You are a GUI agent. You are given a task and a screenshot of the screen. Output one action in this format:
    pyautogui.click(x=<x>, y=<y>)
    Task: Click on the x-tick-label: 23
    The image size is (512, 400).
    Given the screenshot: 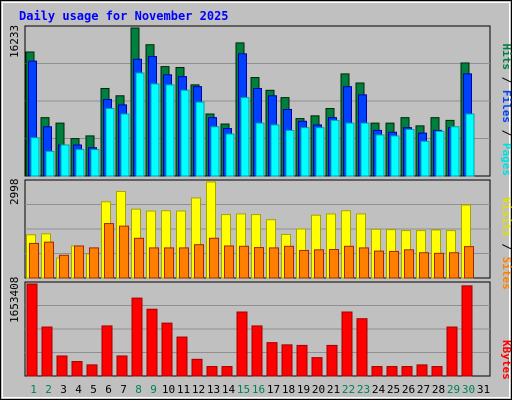 What is the action you would take?
    pyautogui.click(x=363, y=389)
    